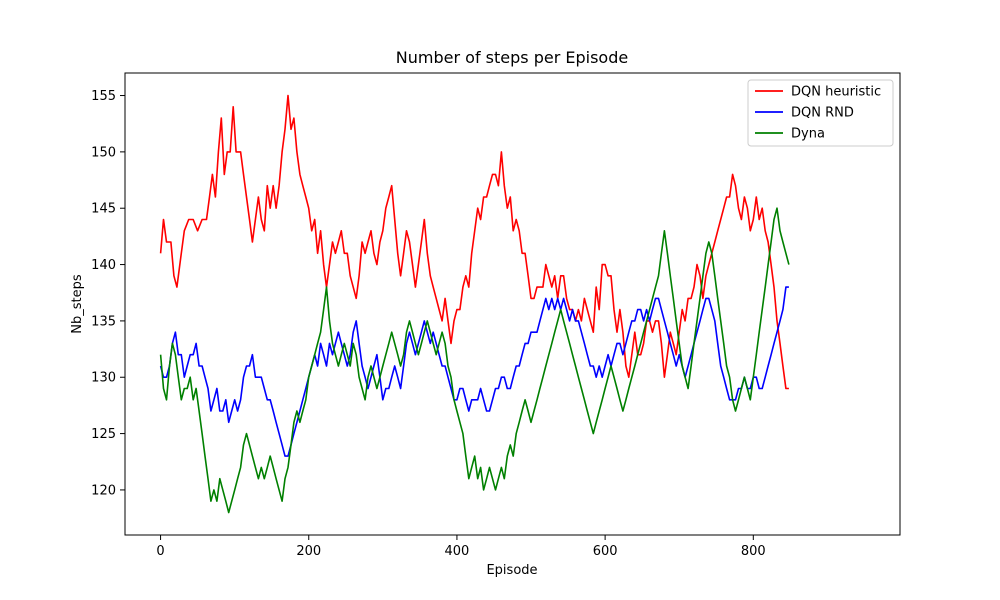 The image size is (1000, 600). I want to click on legend-entries: DQN heuristic DQN RND Dyna, so click(818, 113).